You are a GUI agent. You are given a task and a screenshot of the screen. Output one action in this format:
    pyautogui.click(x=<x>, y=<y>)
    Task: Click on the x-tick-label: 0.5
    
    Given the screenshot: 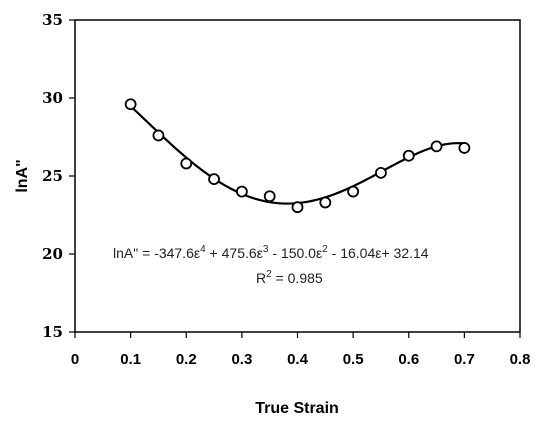 What is the action you would take?
    pyautogui.click(x=353, y=359)
    